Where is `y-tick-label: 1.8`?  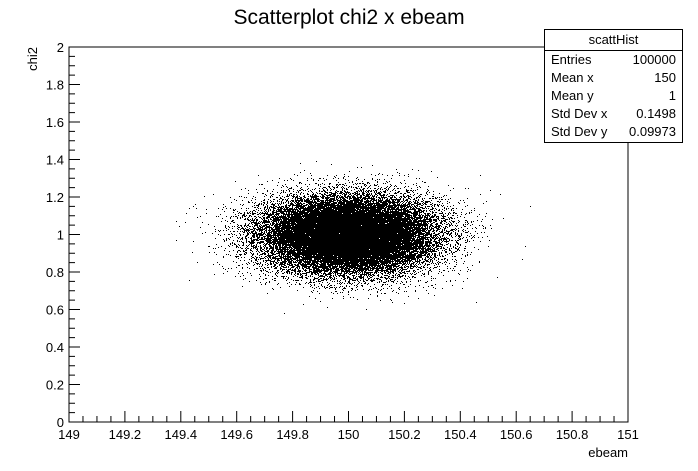 y-tick-label: 1.8 is located at coordinates (55, 85).